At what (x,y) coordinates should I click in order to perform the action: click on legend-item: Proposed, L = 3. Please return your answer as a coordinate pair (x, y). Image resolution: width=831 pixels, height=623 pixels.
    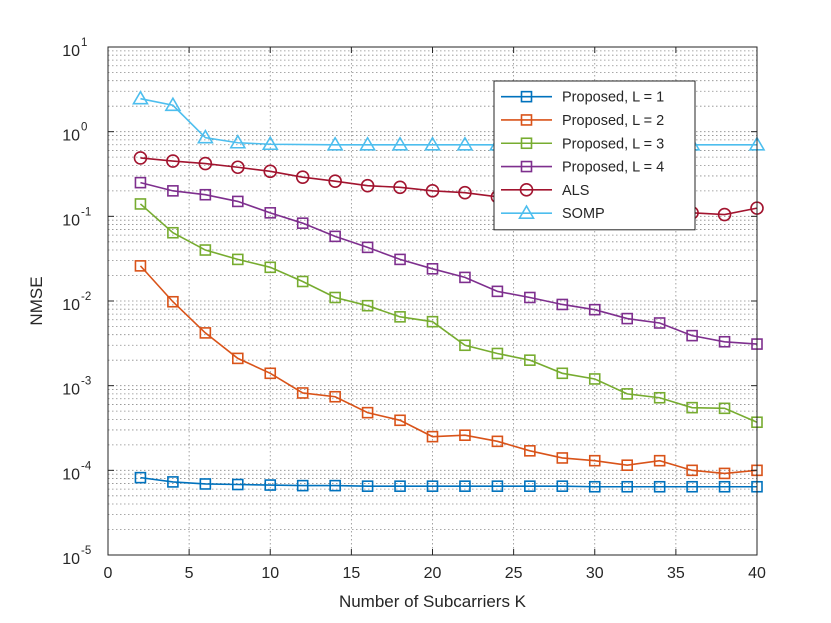
    Looking at the image, I should click on (582, 144).